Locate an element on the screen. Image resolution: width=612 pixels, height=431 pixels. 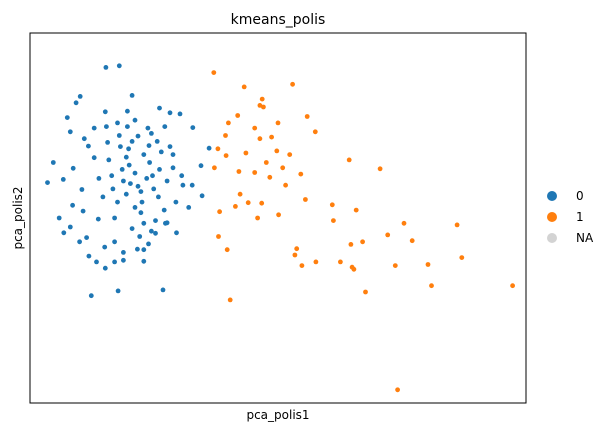
legend-marker-NA is located at coordinates (552, 238).